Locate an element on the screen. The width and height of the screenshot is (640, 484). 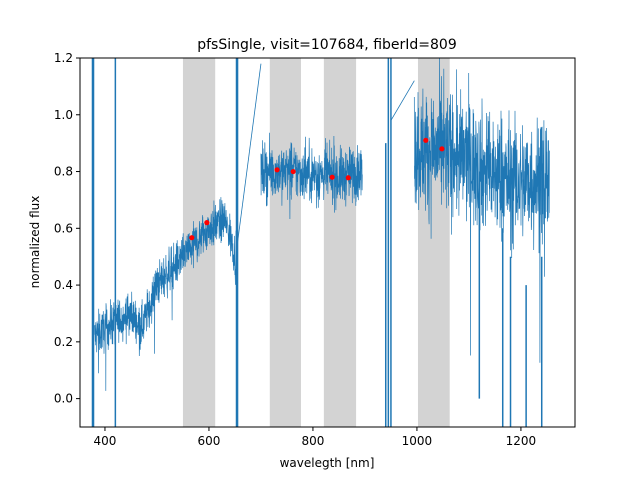
y-ticks: 0.0 0.2 0.4 0.6 0.8 1.0 1.2 is located at coordinates (67, 228).